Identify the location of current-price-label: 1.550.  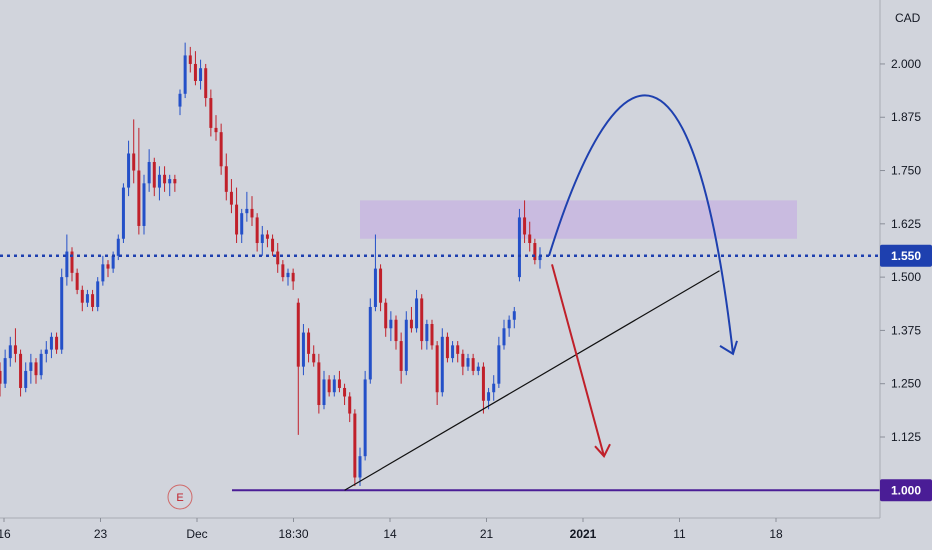
(906, 256).